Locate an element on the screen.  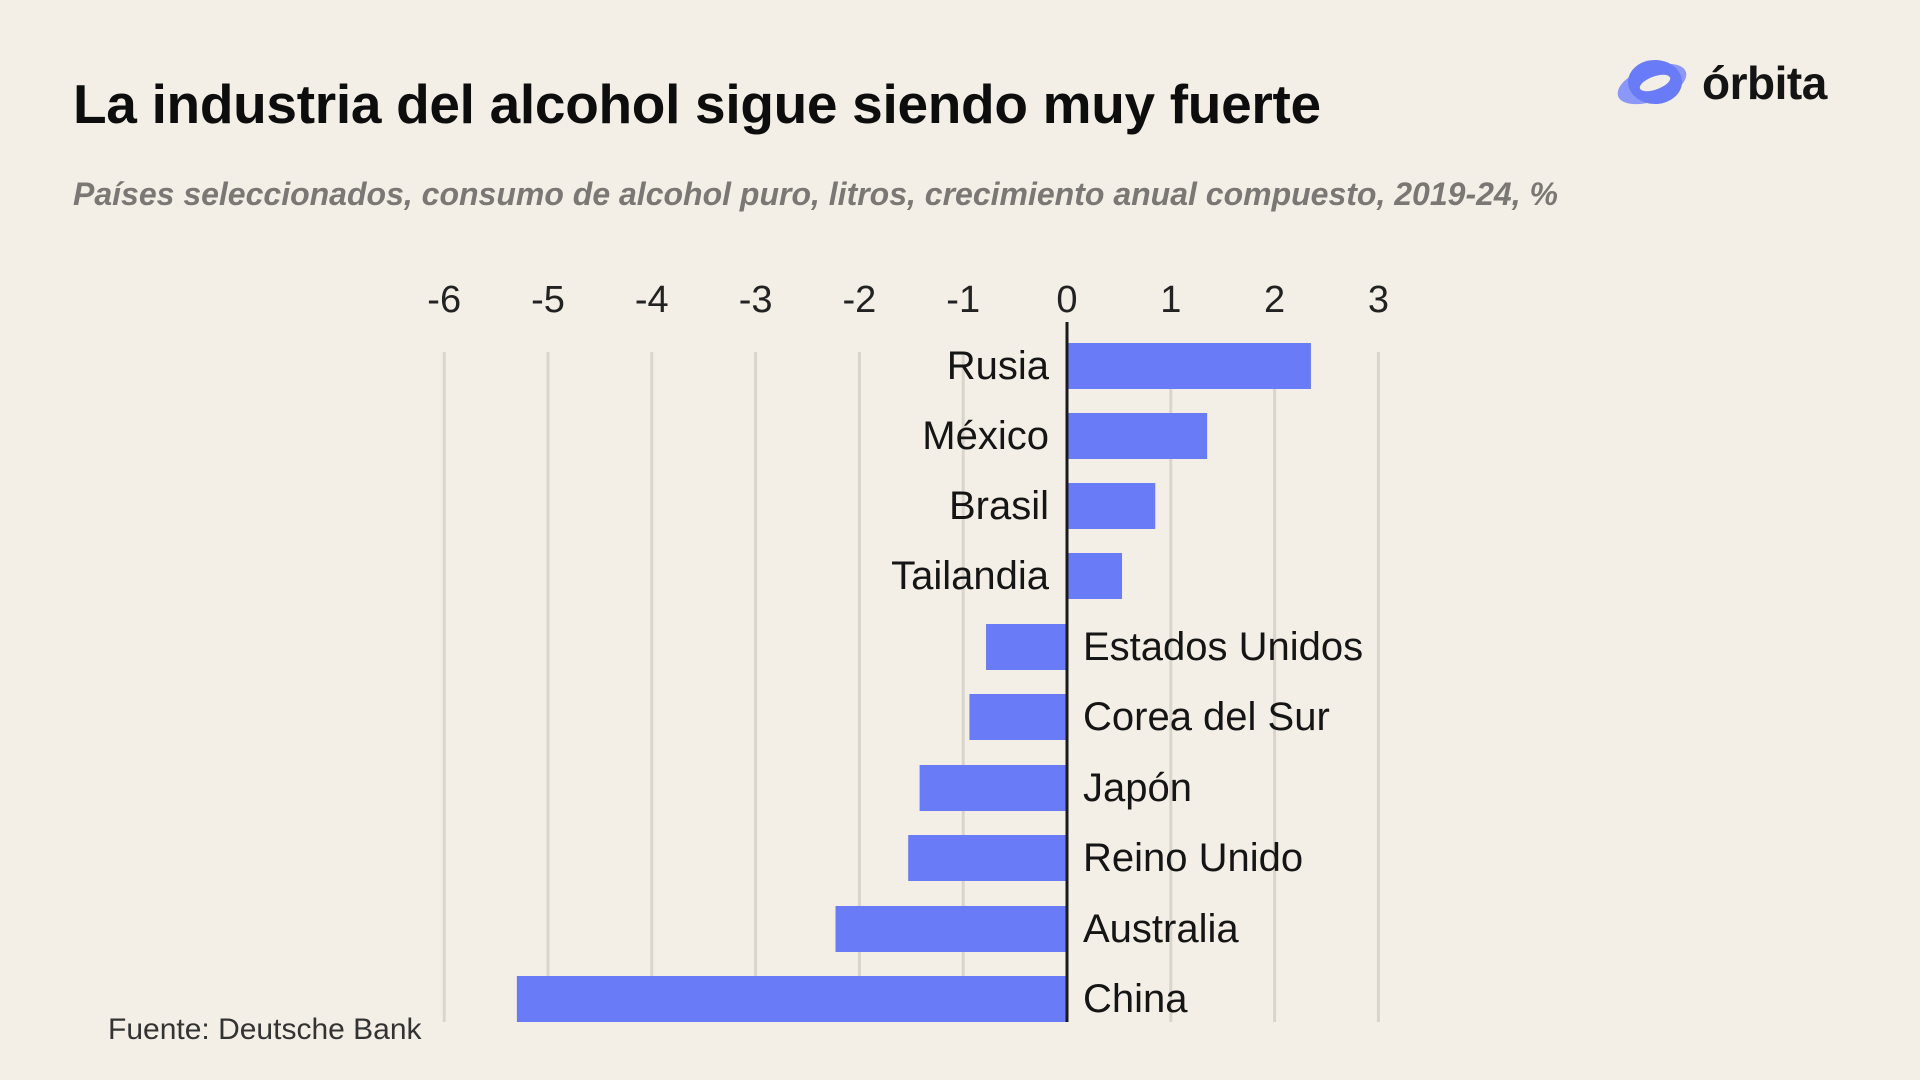
category-label: Brasil is located at coordinates (999, 506).